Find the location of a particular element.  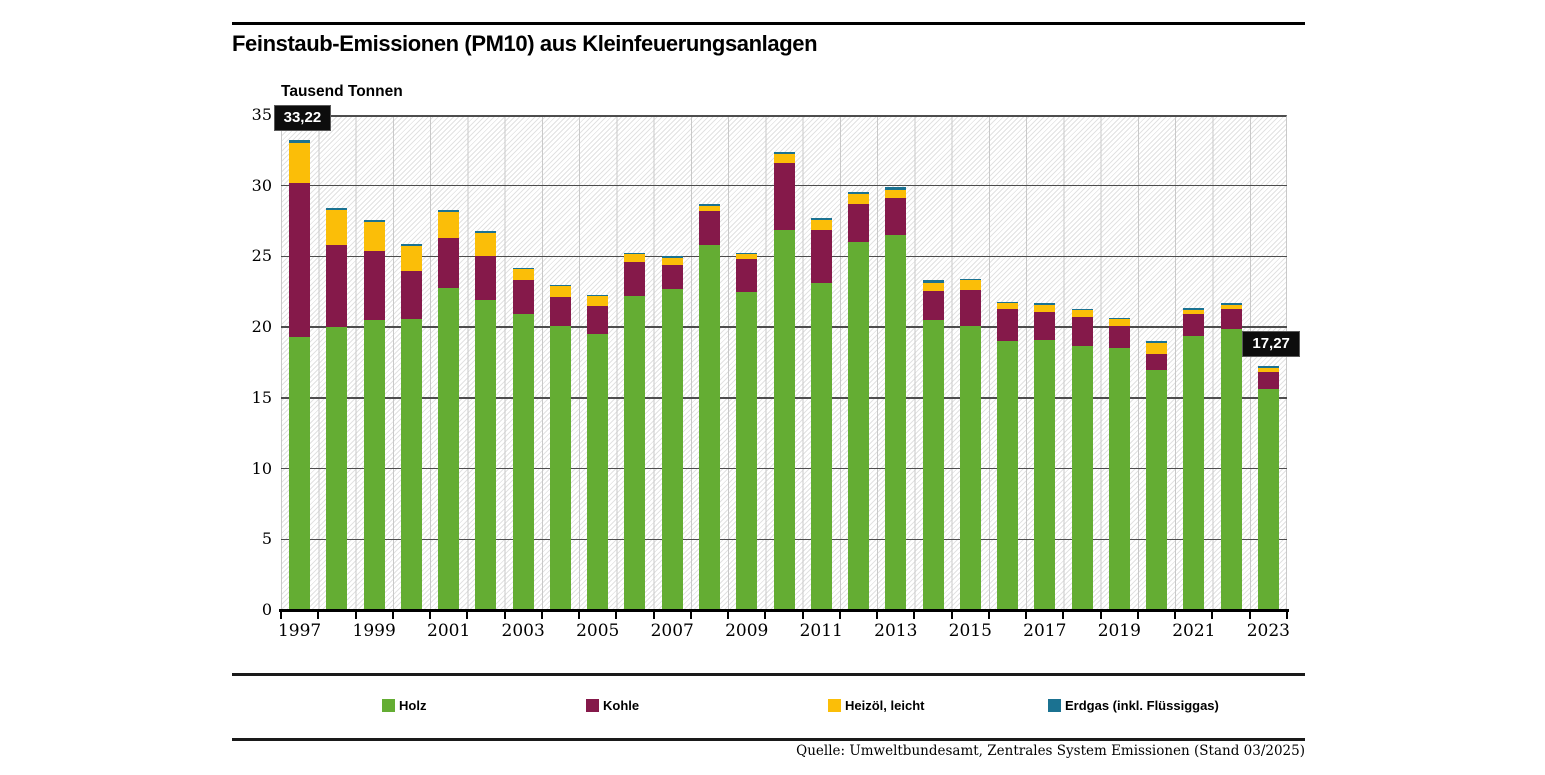

bar-2012-holz is located at coordinates (859, 426).